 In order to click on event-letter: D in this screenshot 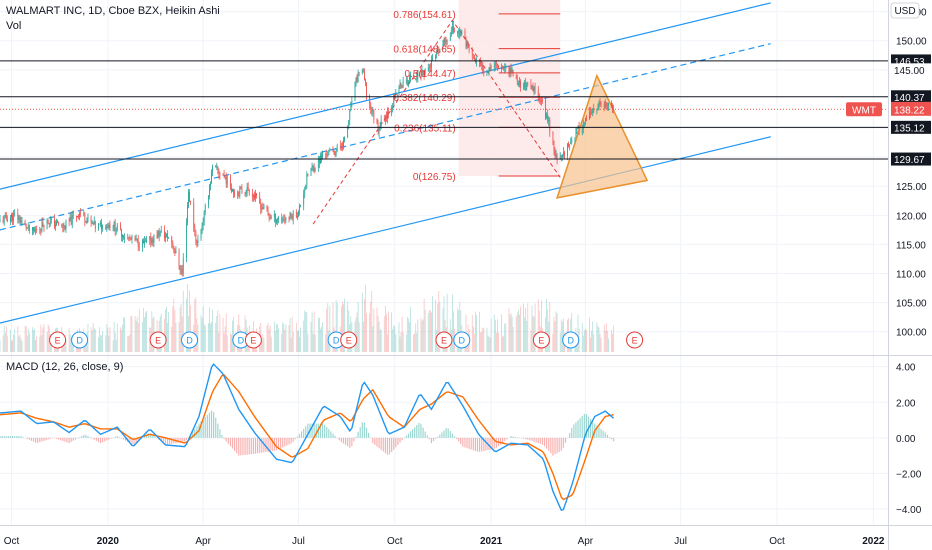, I will do `click(241, 341)`.